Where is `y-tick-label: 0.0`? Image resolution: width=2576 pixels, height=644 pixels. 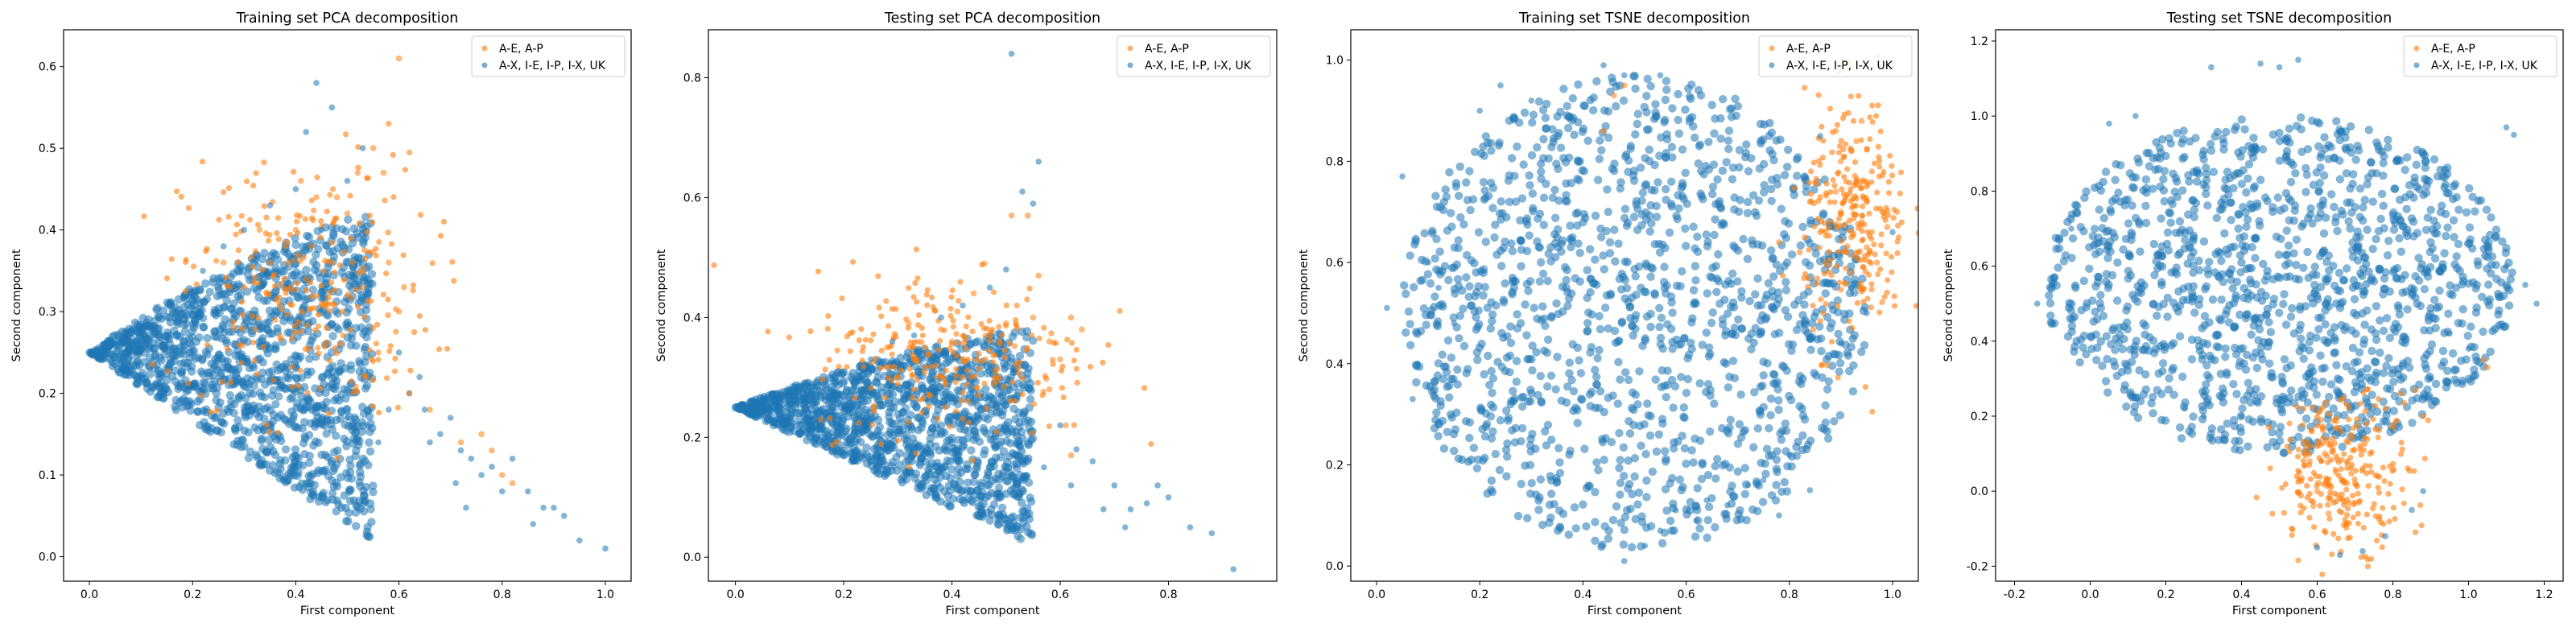
y-tick-label: 0.0 is located at coordinates (47, 557).